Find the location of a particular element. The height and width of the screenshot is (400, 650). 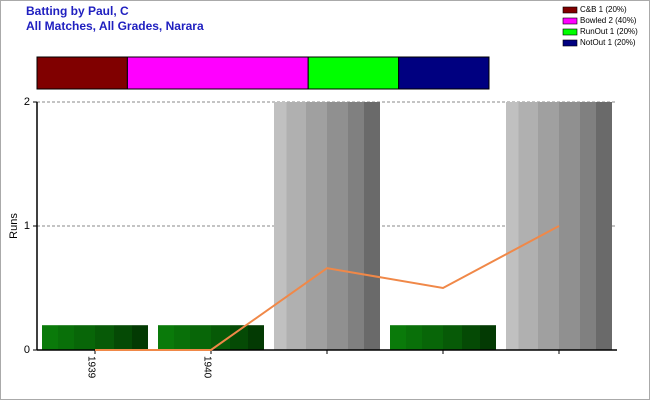

y-tick-label: 0 is located at coordinates (27, 350).